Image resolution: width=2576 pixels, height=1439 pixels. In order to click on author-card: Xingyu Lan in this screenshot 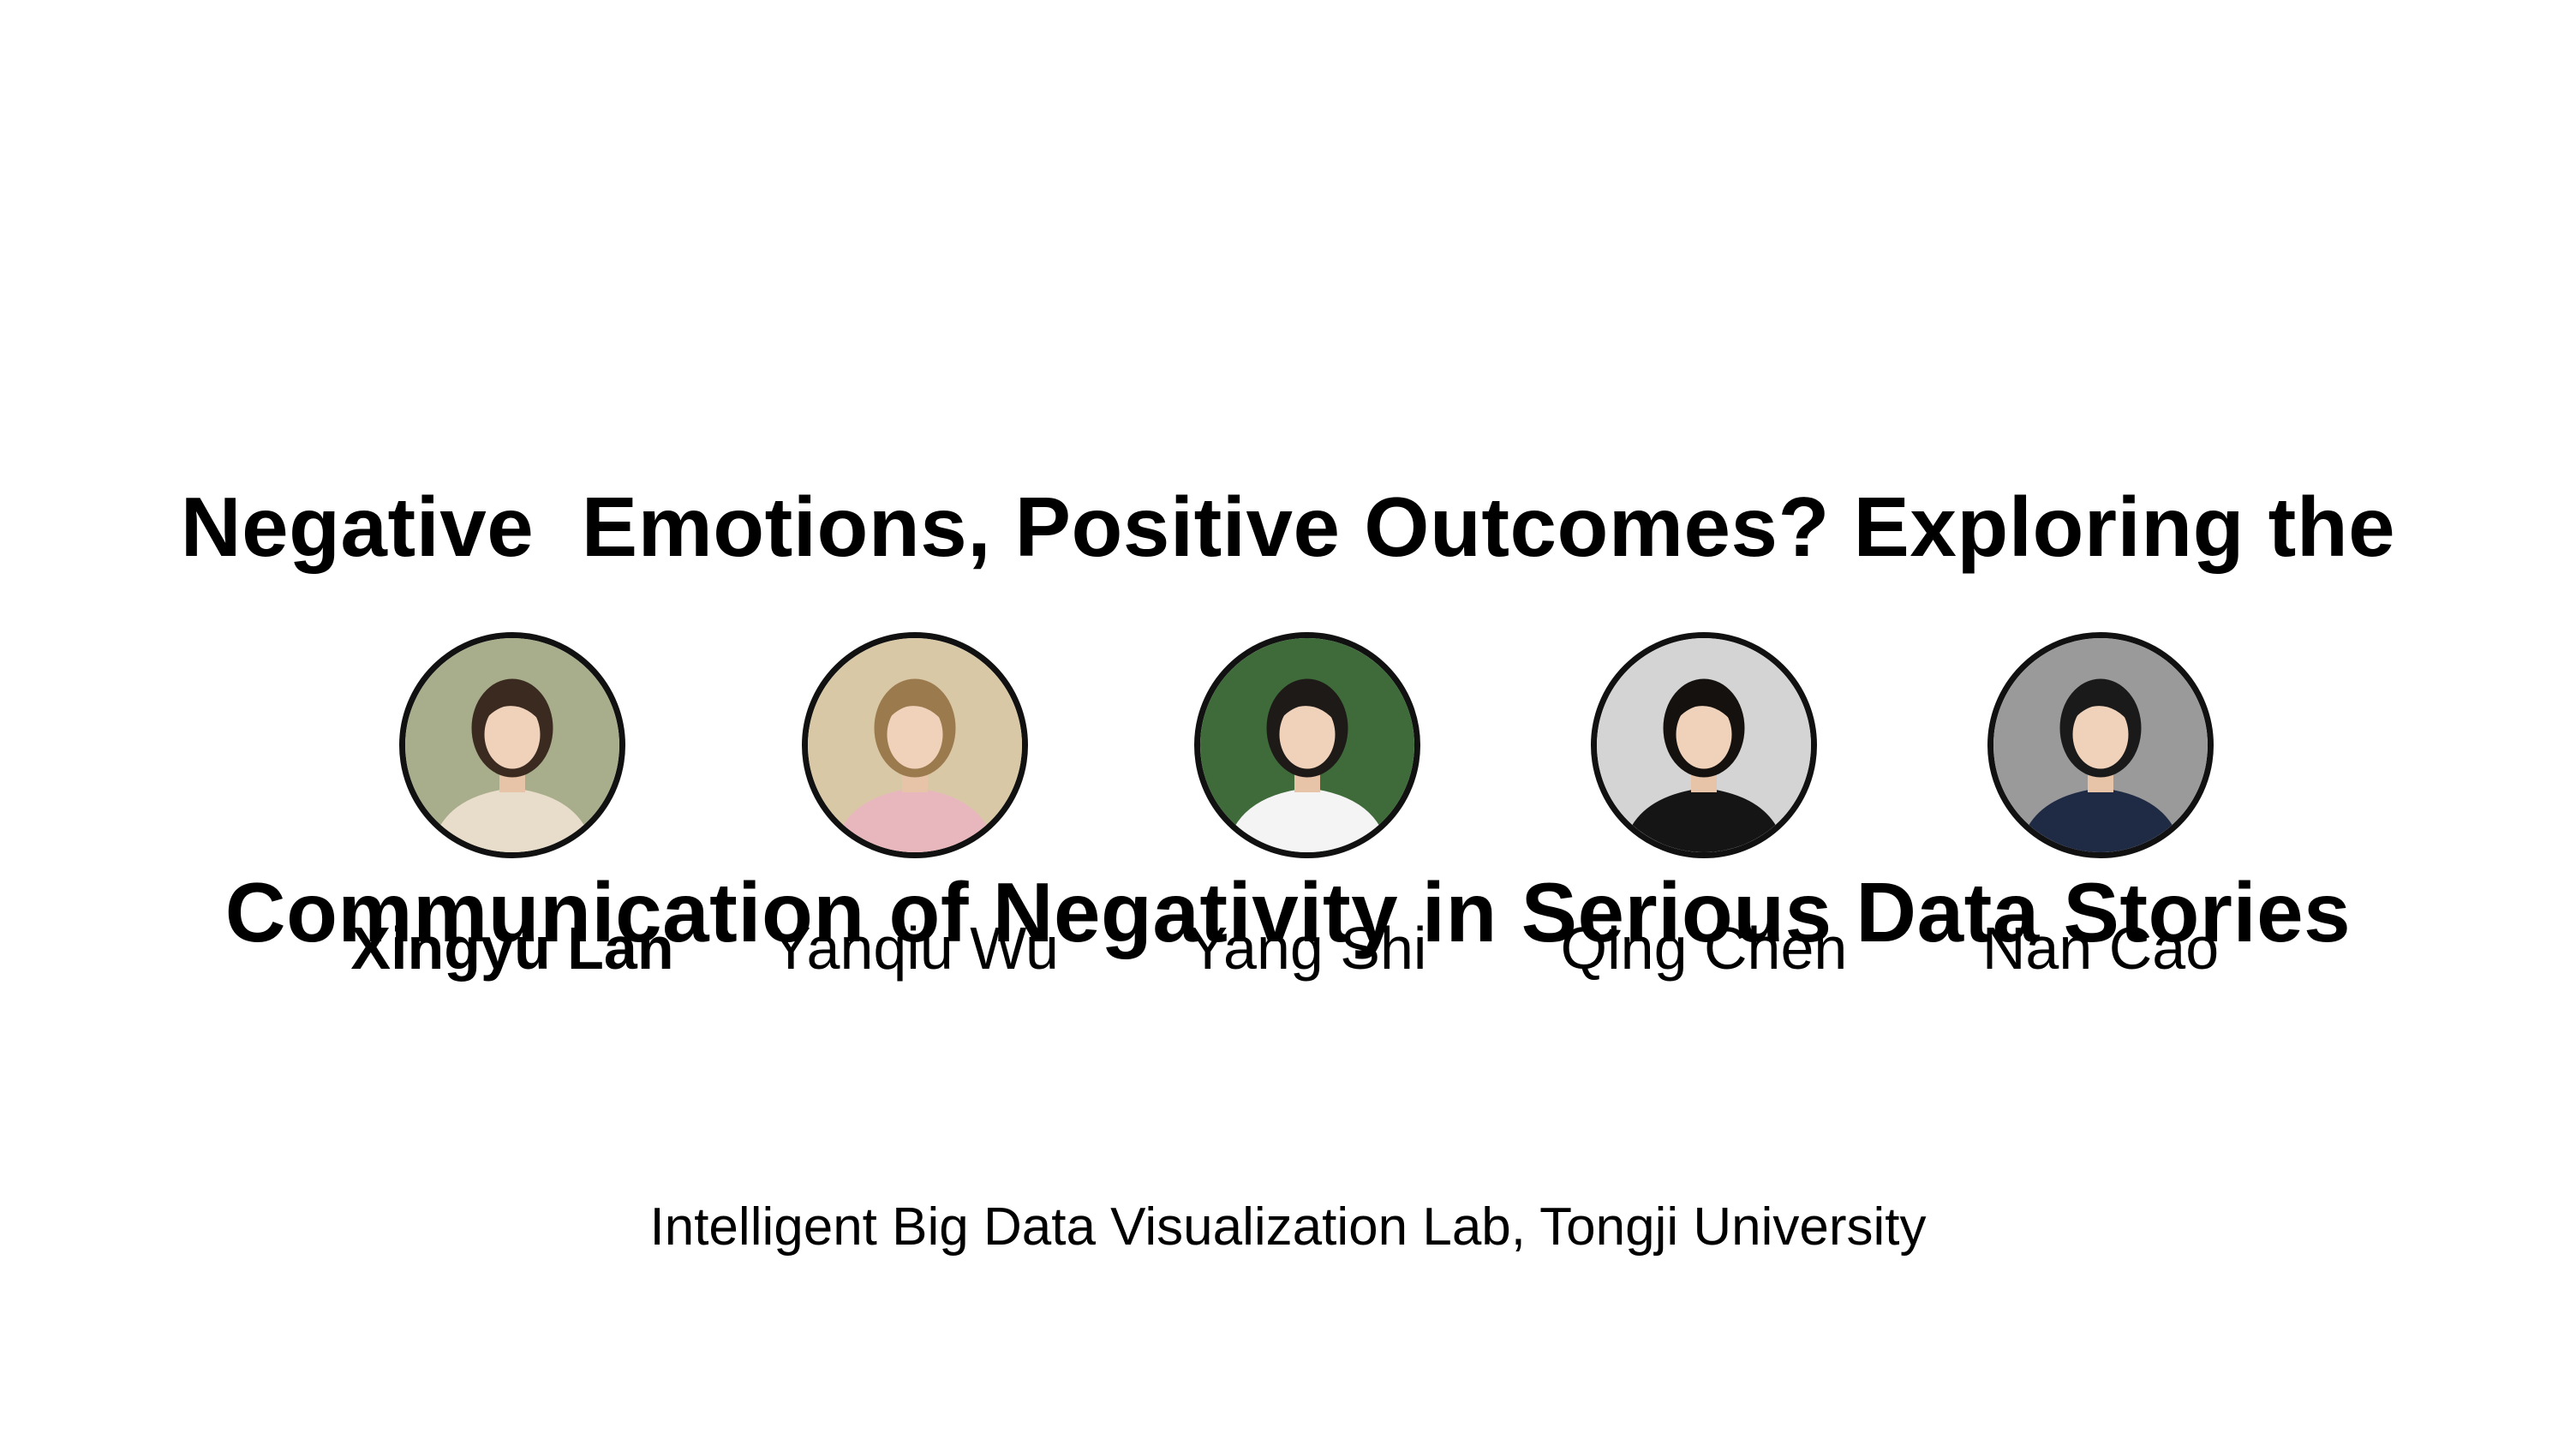, I will do `click(512, 809)`.